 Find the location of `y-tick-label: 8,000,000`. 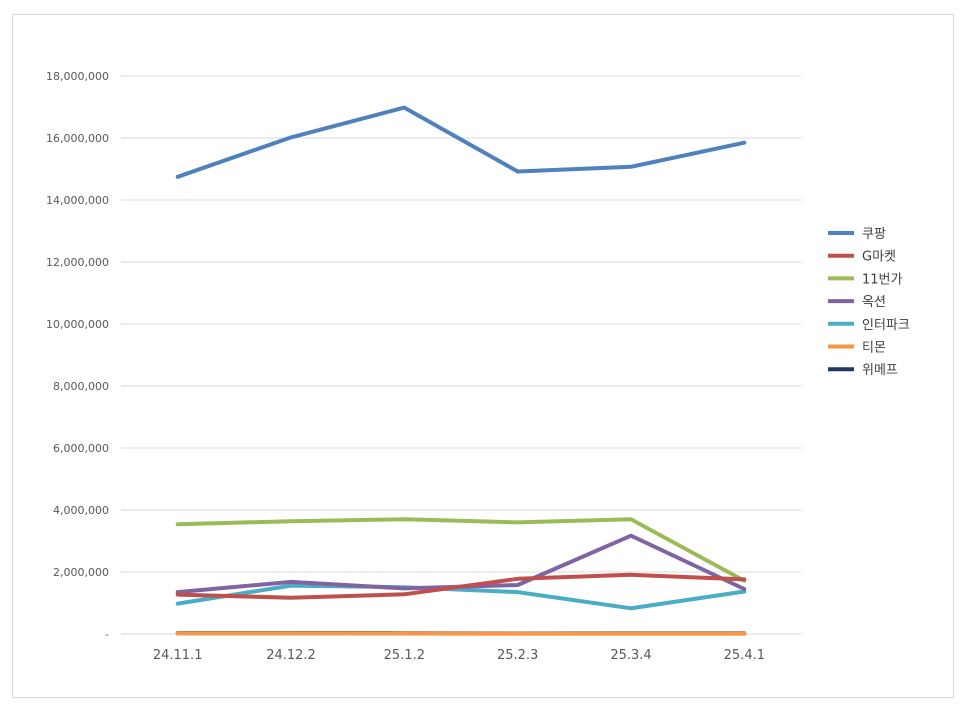

y-tick-label: 8,000,000 is located at coordinates (81, 386).